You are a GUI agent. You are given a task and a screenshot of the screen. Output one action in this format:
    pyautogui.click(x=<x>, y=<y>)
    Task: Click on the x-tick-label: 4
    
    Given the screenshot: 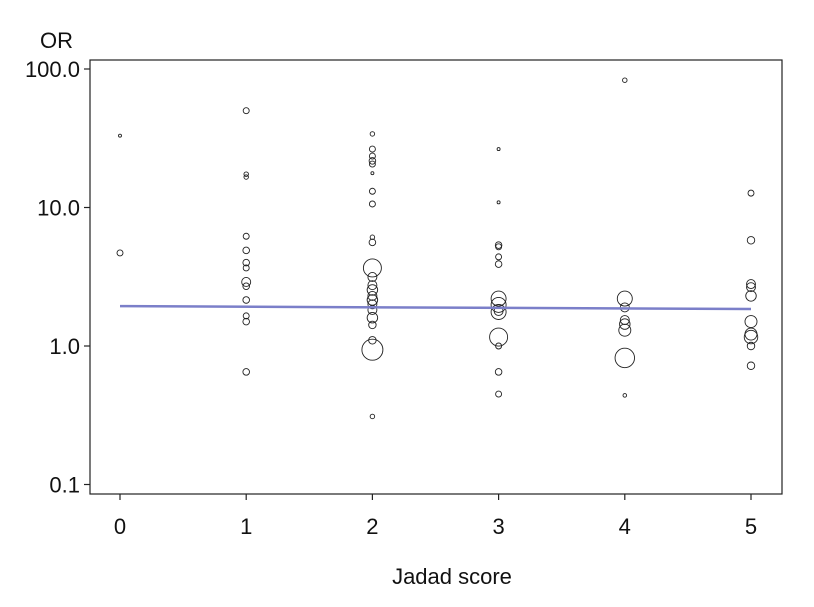 What is the action you would take?
    pyautogui.click(x=625, y=526)
    